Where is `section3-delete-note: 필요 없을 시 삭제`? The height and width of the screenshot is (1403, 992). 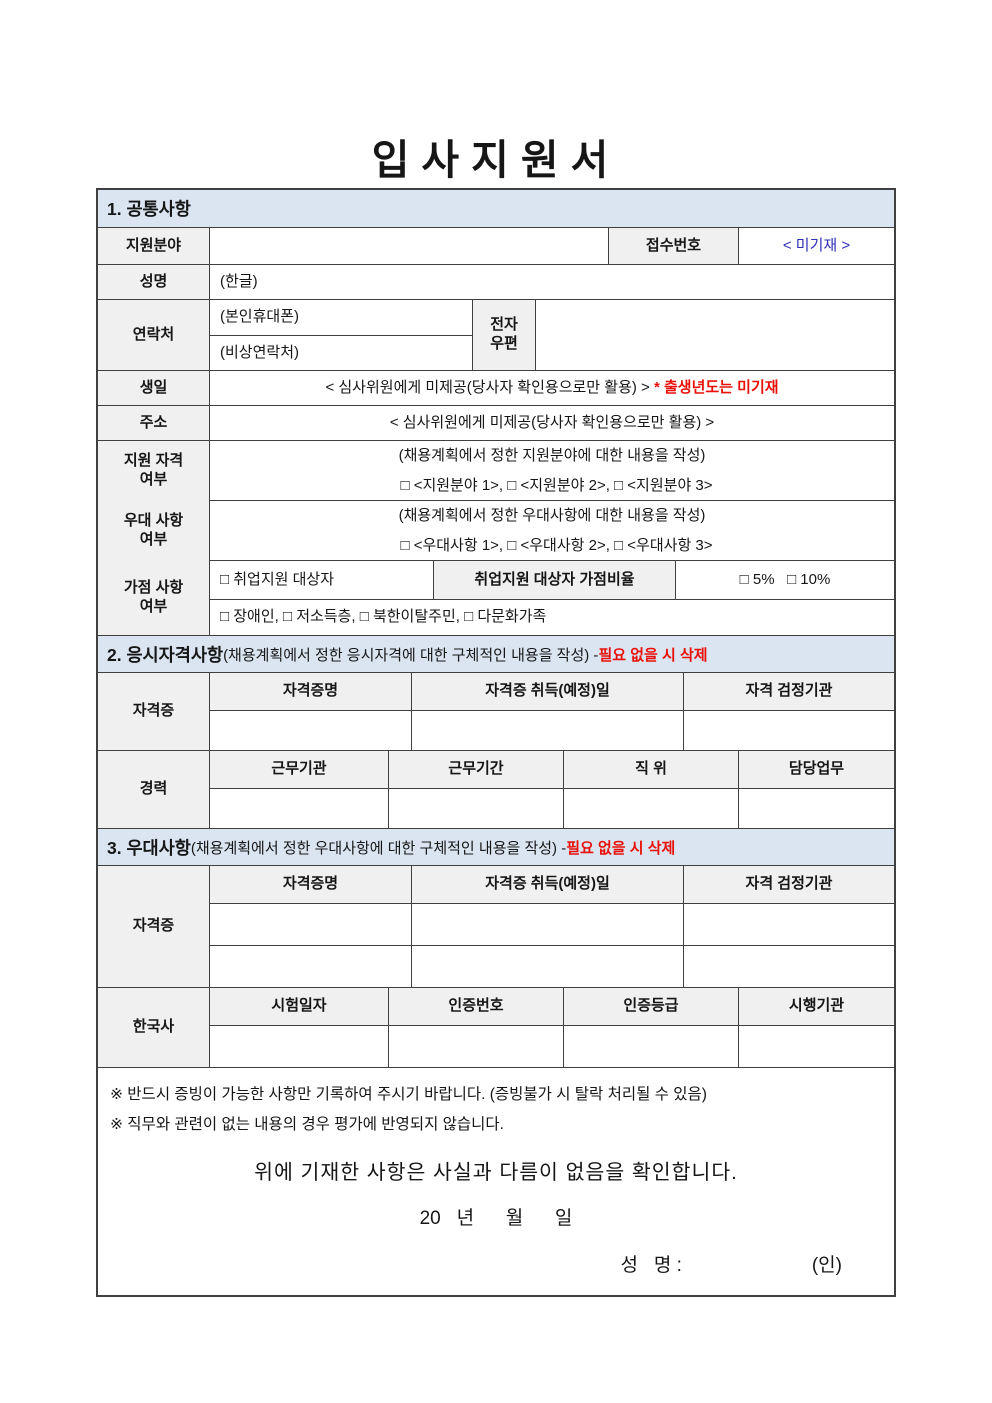 section3-delete-note: 필요 없을 시 삭제 is located at coordinates (621, 848).